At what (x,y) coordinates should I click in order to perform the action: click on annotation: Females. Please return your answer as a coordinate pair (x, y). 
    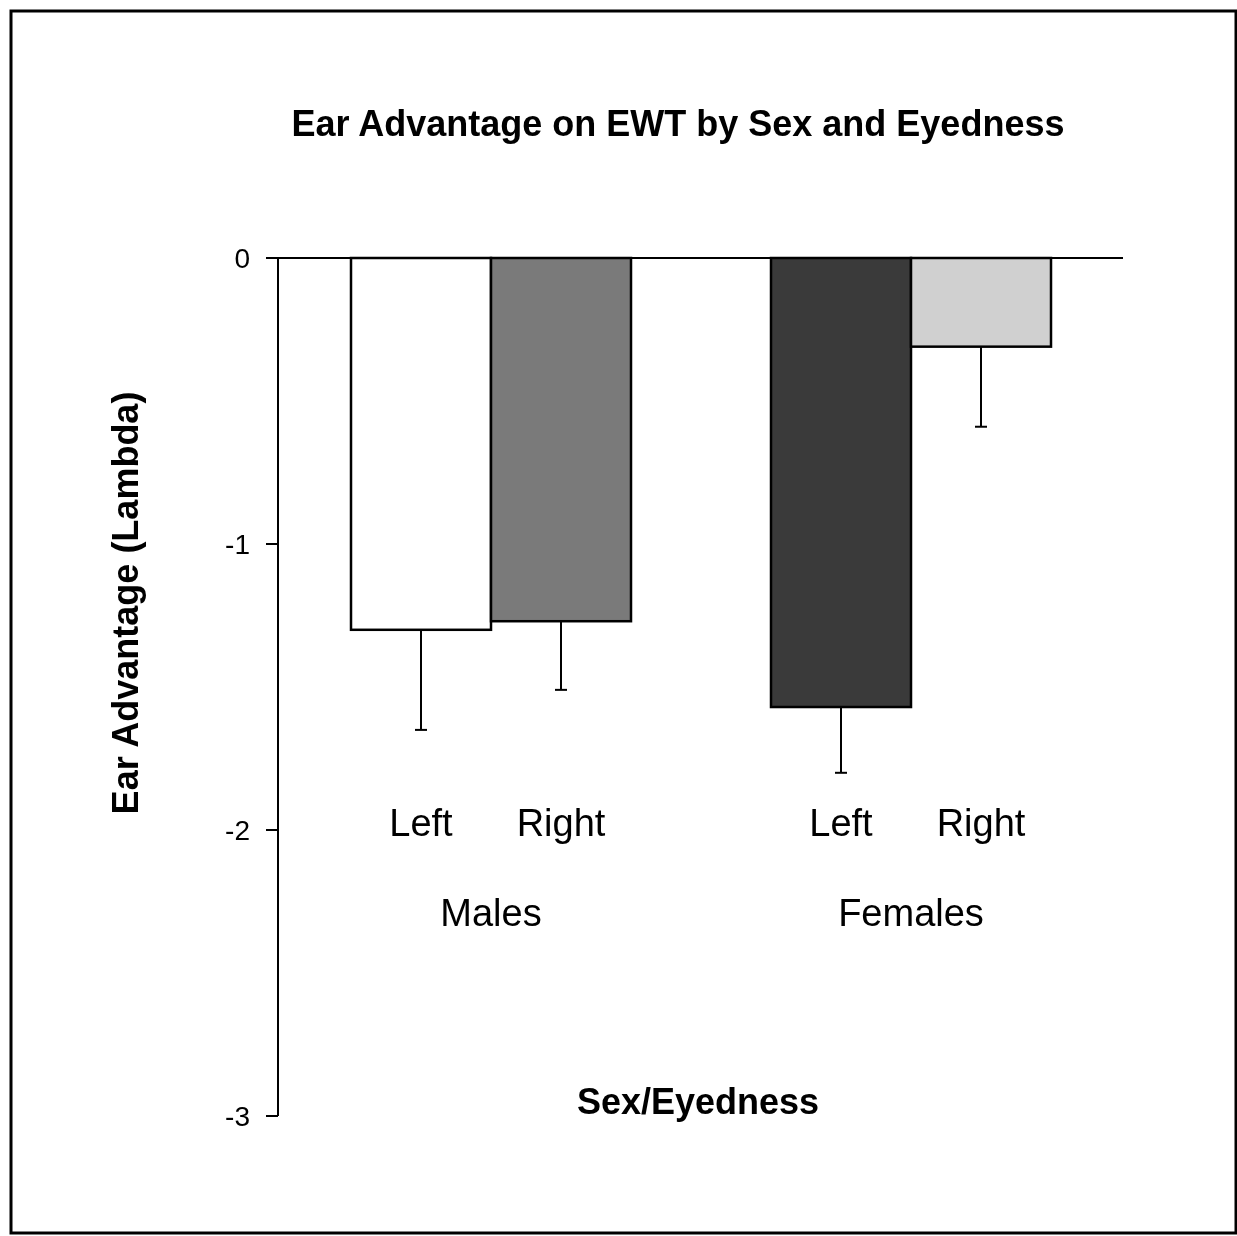
    Looking at the image, I should click on (911, 913).